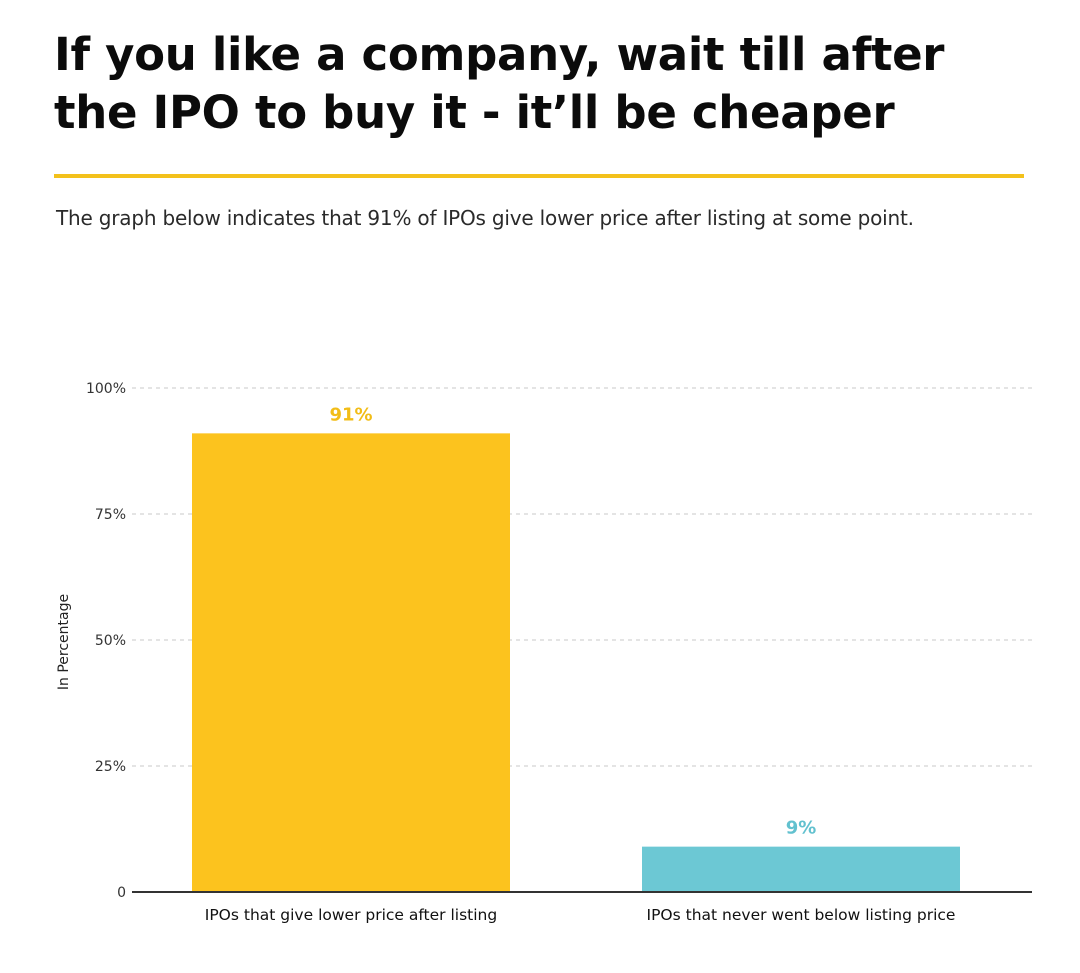  Describe the element at coordinates (801, 828) in the screenshot. I see `data-label: 9%` at that location.